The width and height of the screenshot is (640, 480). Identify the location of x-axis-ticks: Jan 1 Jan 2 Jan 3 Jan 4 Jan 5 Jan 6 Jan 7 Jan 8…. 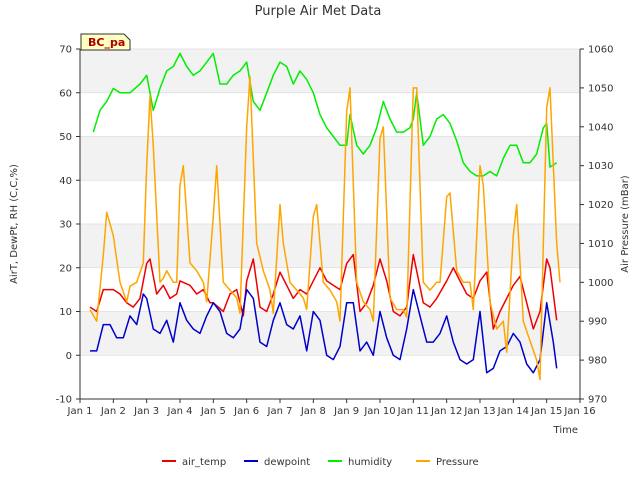
(331, 408).